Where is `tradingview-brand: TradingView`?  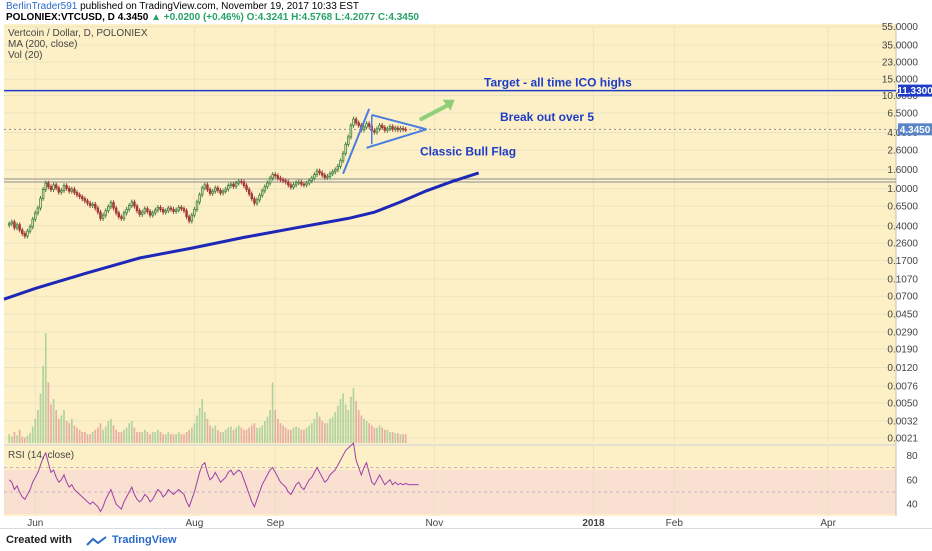 tradingview-brand: TradingView is located at coordinates (144, 540).